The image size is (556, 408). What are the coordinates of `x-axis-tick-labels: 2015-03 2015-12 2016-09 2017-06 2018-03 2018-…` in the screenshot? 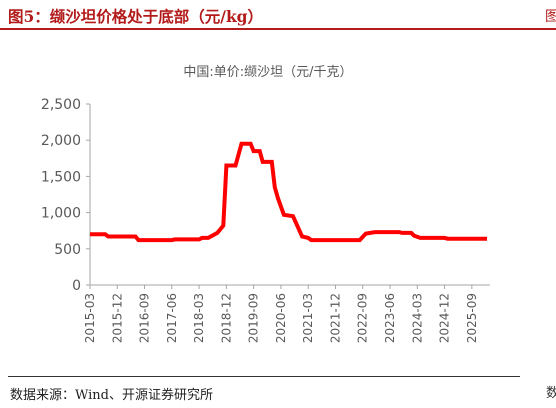 It's located at (281, 314).